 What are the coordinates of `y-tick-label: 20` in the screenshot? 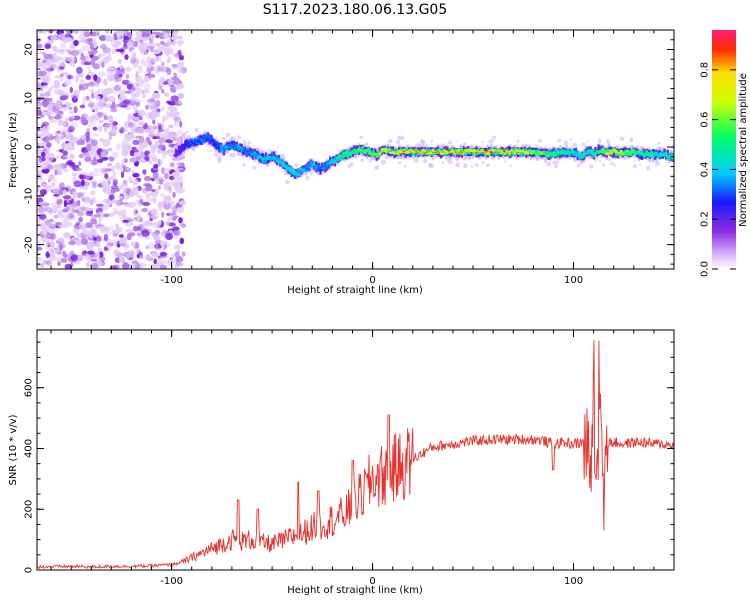 It's located at (29, 49).